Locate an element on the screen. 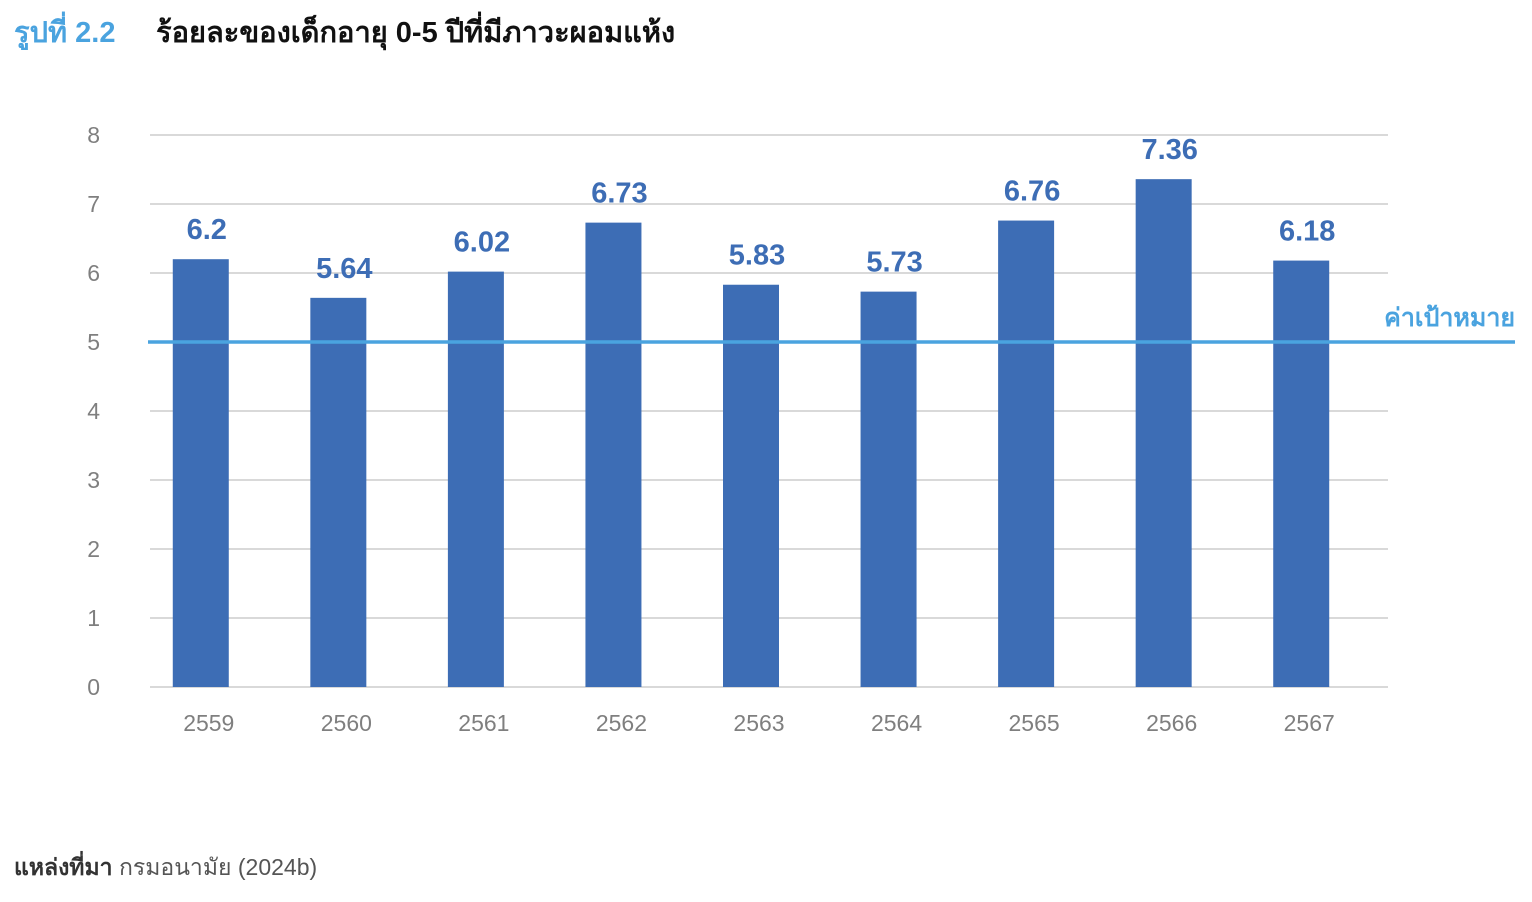 Image resolution: width=1532 pixels, height=902 pixels. y-tick-label: 8 is located at coordinates (93, 135).